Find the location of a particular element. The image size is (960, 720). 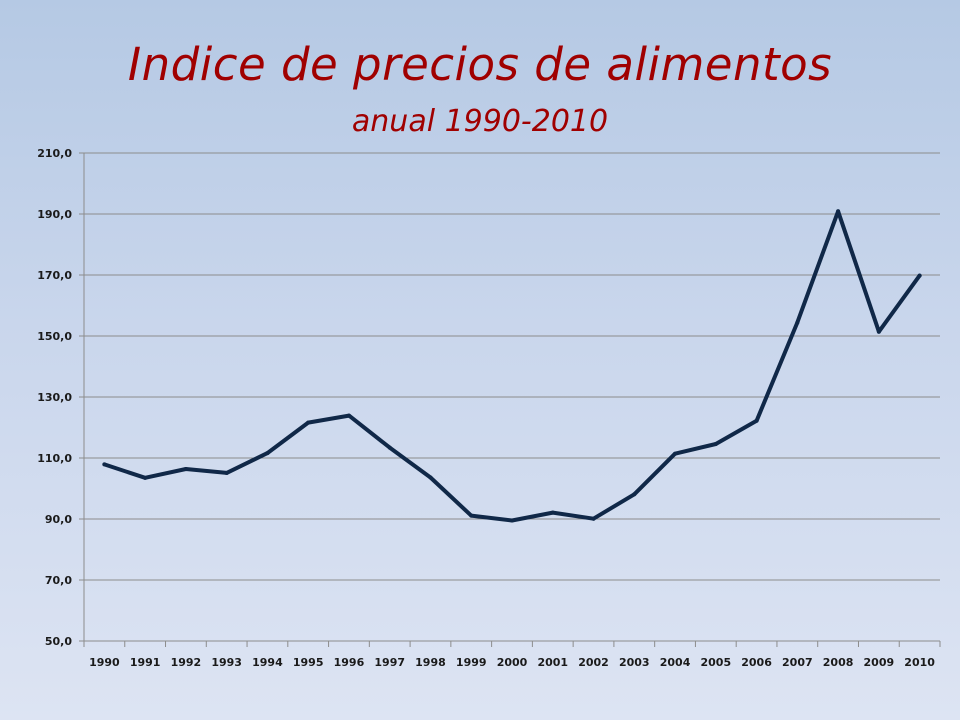

x-tick-label: 1991 is located at coordinates (145, 662).